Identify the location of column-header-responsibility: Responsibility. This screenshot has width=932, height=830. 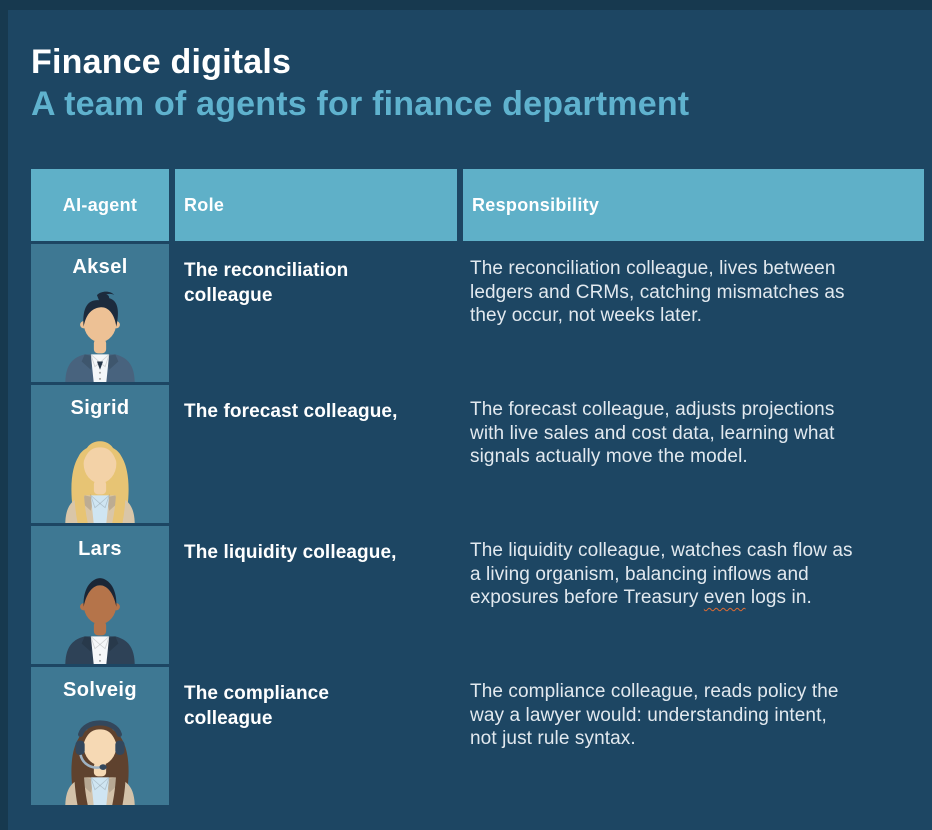
(693, 205).